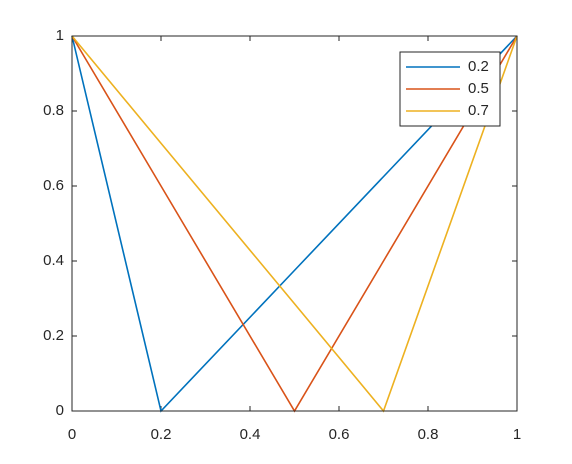 The height and width of the screenshot is (464, 572). Describe the element at coordinates (428, 434) in the screenshot. I see `x-tick-label: 0.8` at that location.